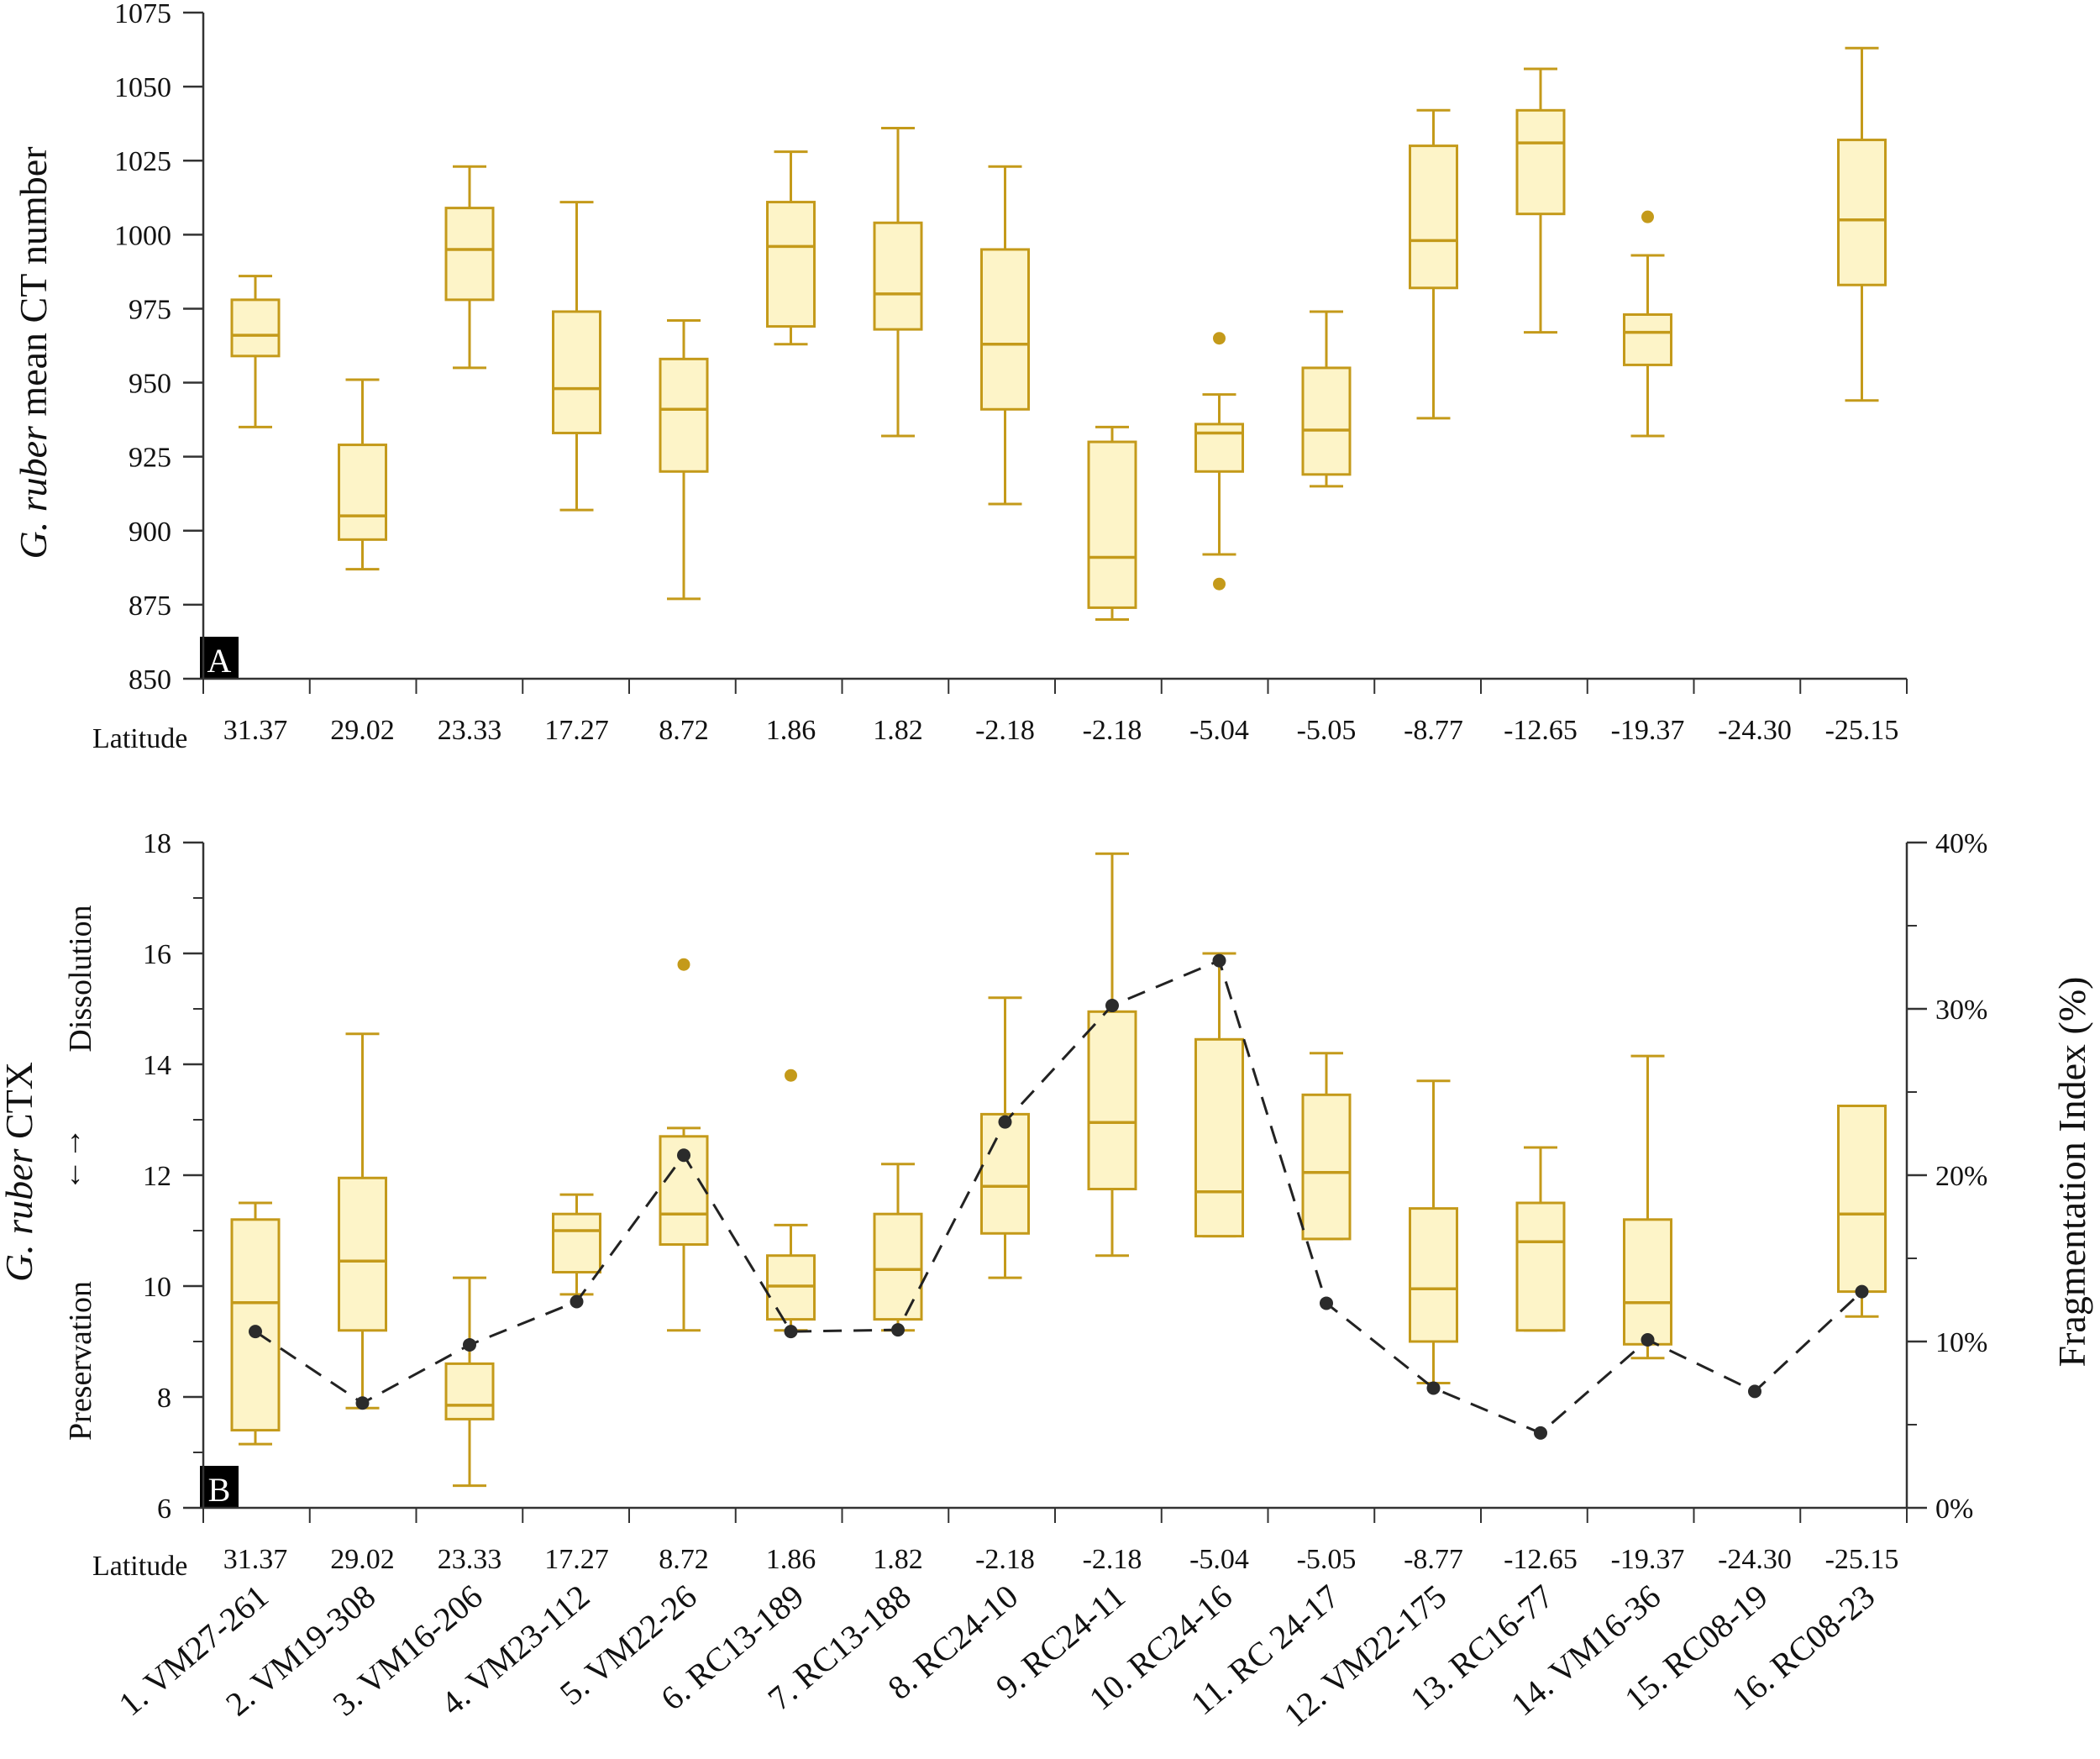 The width and height of the screenshot is (2100, 1759). I want to click on y2-tick-label: 30%, so click(1961, 1010).